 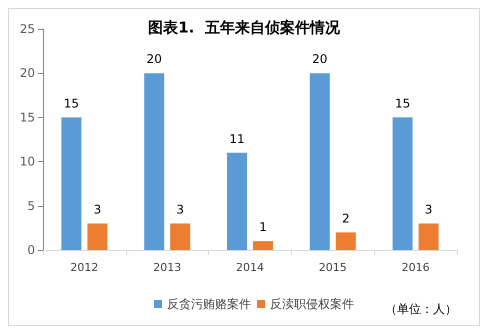 I want to click on text: （单位：人）, so click(x=421, y=309).